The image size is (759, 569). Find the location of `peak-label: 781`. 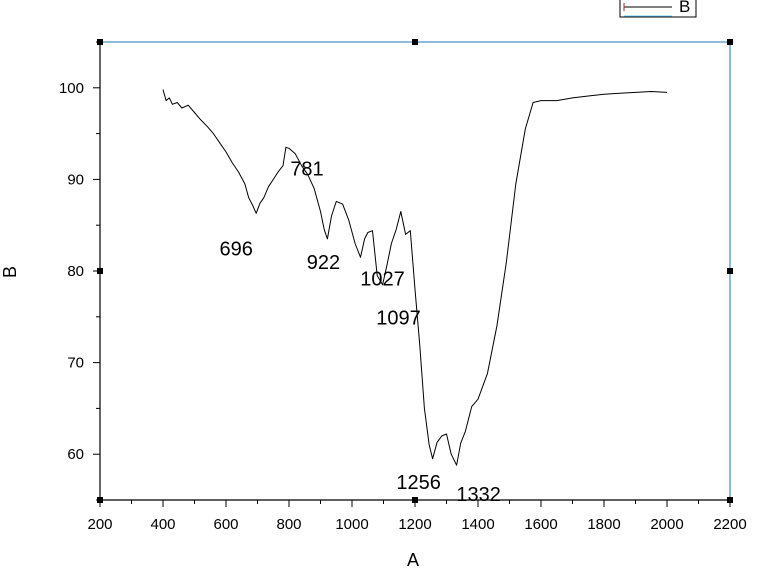

peak-label: 781 is located at coordinates (306, 170).